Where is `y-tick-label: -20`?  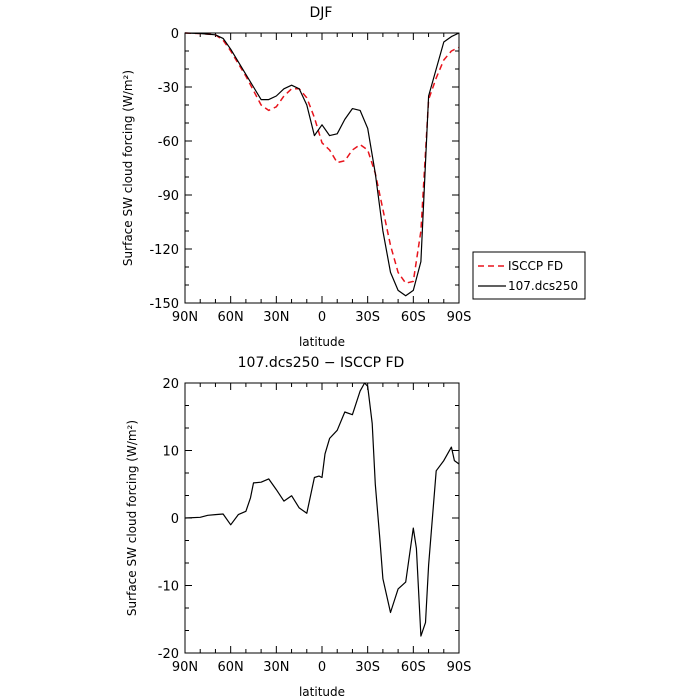
y-tick-label: -20 is located at coordinates (168, 654).